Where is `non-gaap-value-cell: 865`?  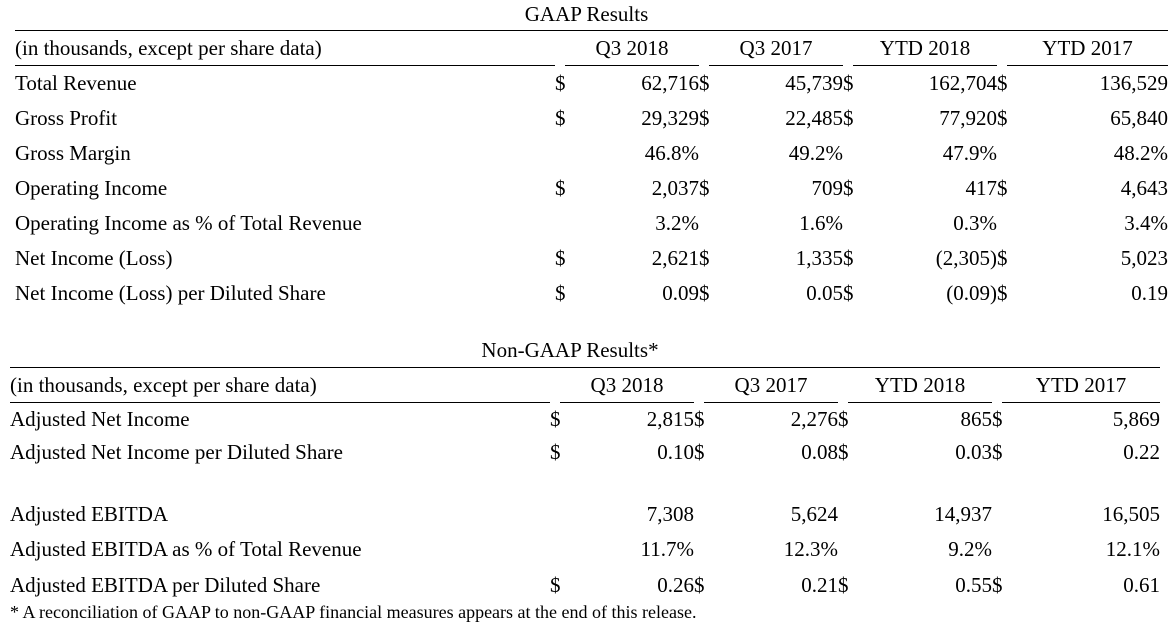 non-gaap-value-cell: 865 is located at coordinates (976, 419).